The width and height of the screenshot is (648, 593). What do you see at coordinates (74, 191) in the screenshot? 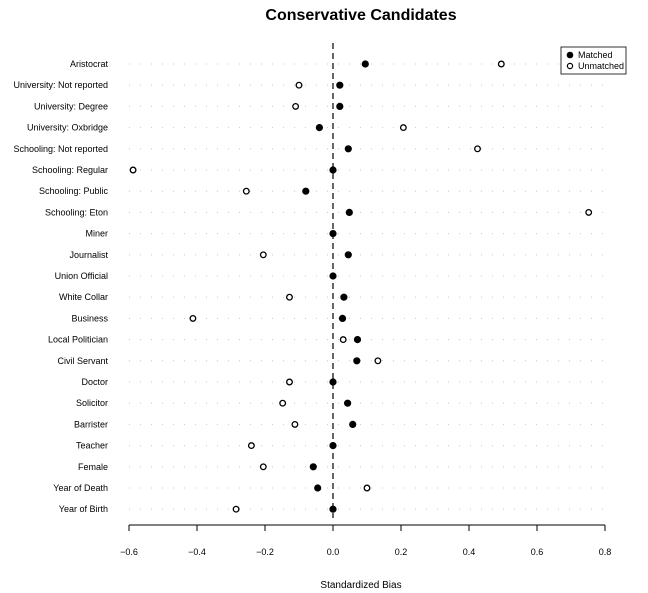
I see `category-label: Schooling: Public` at bounding box center [74, 191].